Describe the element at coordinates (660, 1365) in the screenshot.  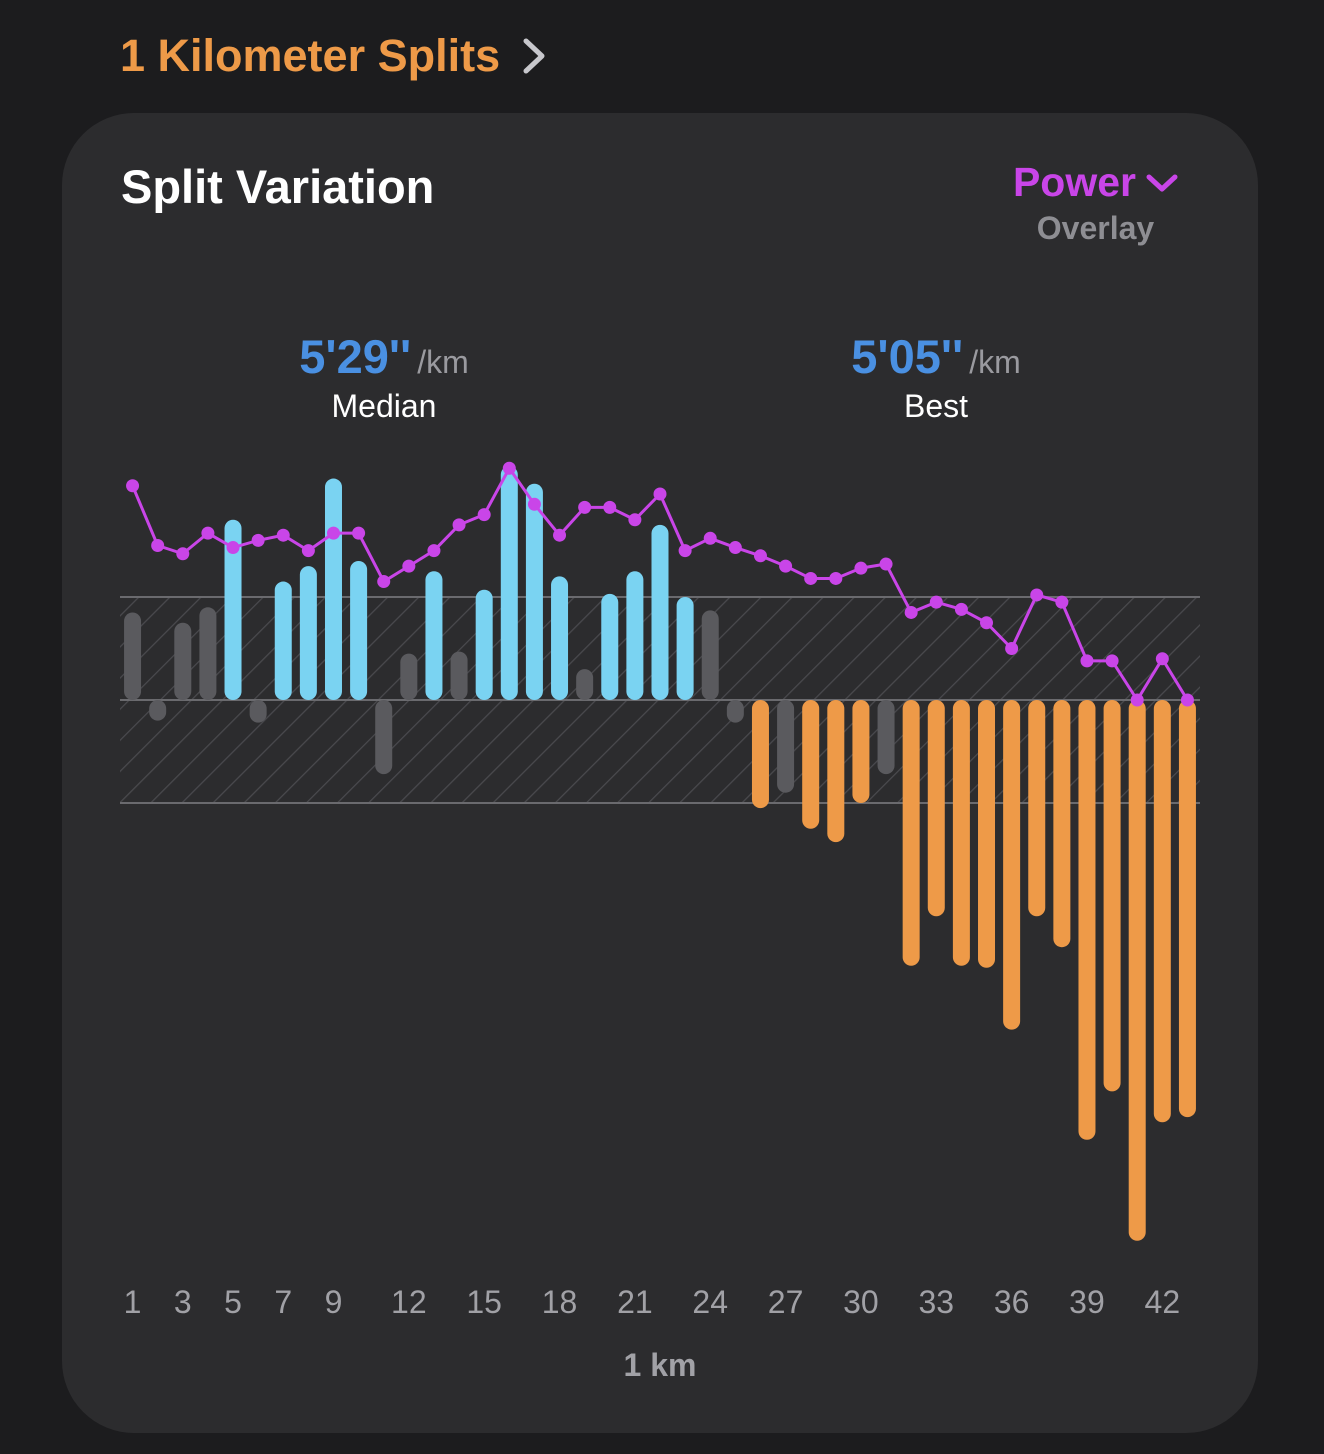
I see `x-axis-label: 1 km` at that location.